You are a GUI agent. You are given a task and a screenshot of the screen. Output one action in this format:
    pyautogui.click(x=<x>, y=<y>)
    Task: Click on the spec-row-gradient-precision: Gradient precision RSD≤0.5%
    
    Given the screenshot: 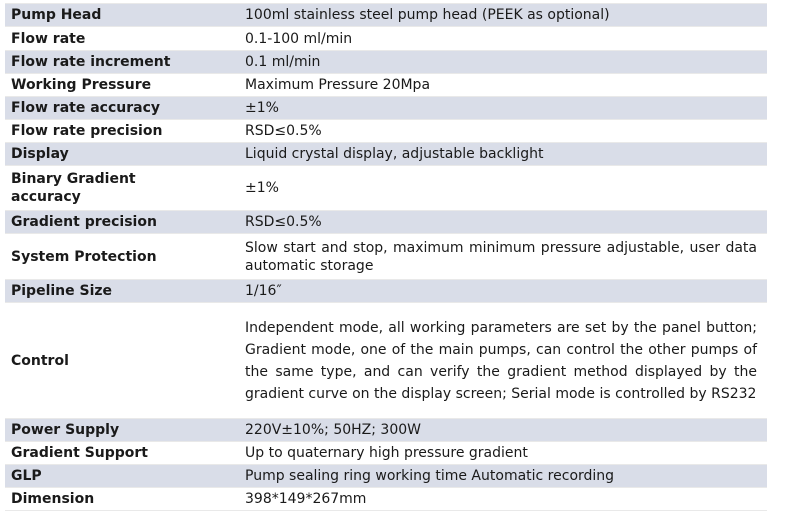 What is the action you would take?
    pyautogui.click(x=386, y=222)
    